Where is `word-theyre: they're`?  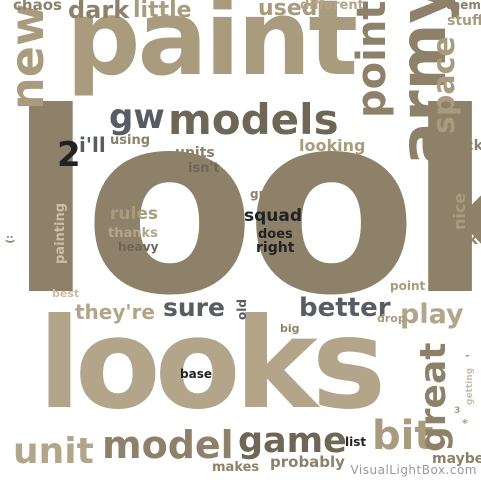 word-theyre: they're is located at coordinates (115, 312).